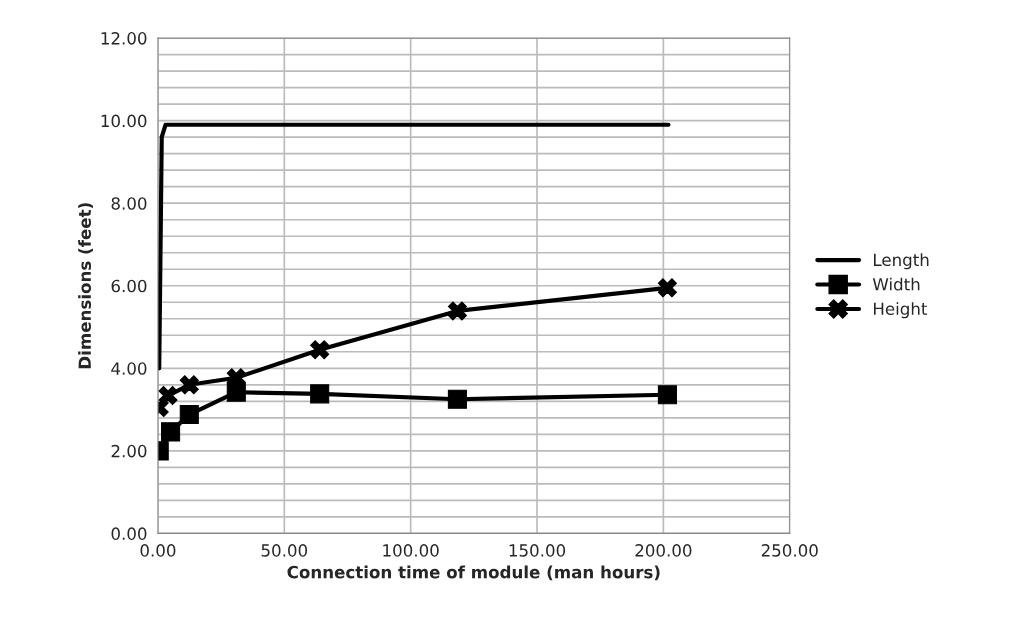 The image size is (1019, 635). What do you see at coordinates (129, 368) in the screenshot?
I see `y-tick-label: 4.00` at bounding box center [129, 368].